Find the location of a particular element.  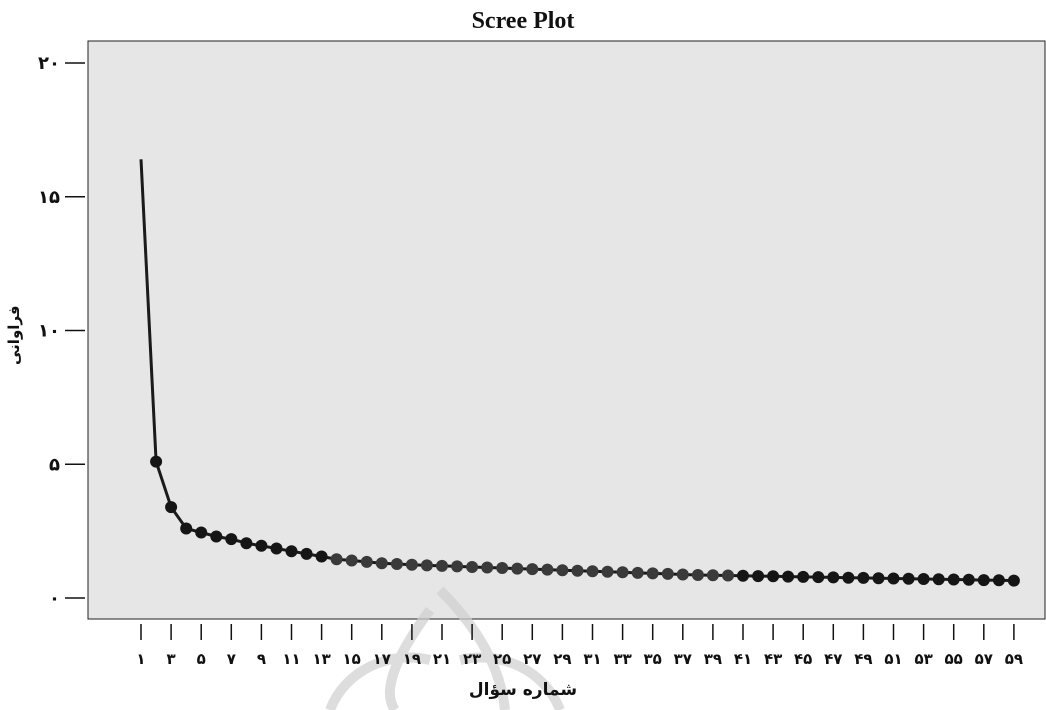

x-tick-label: ۴۷ is located at coordinates (833, 659).